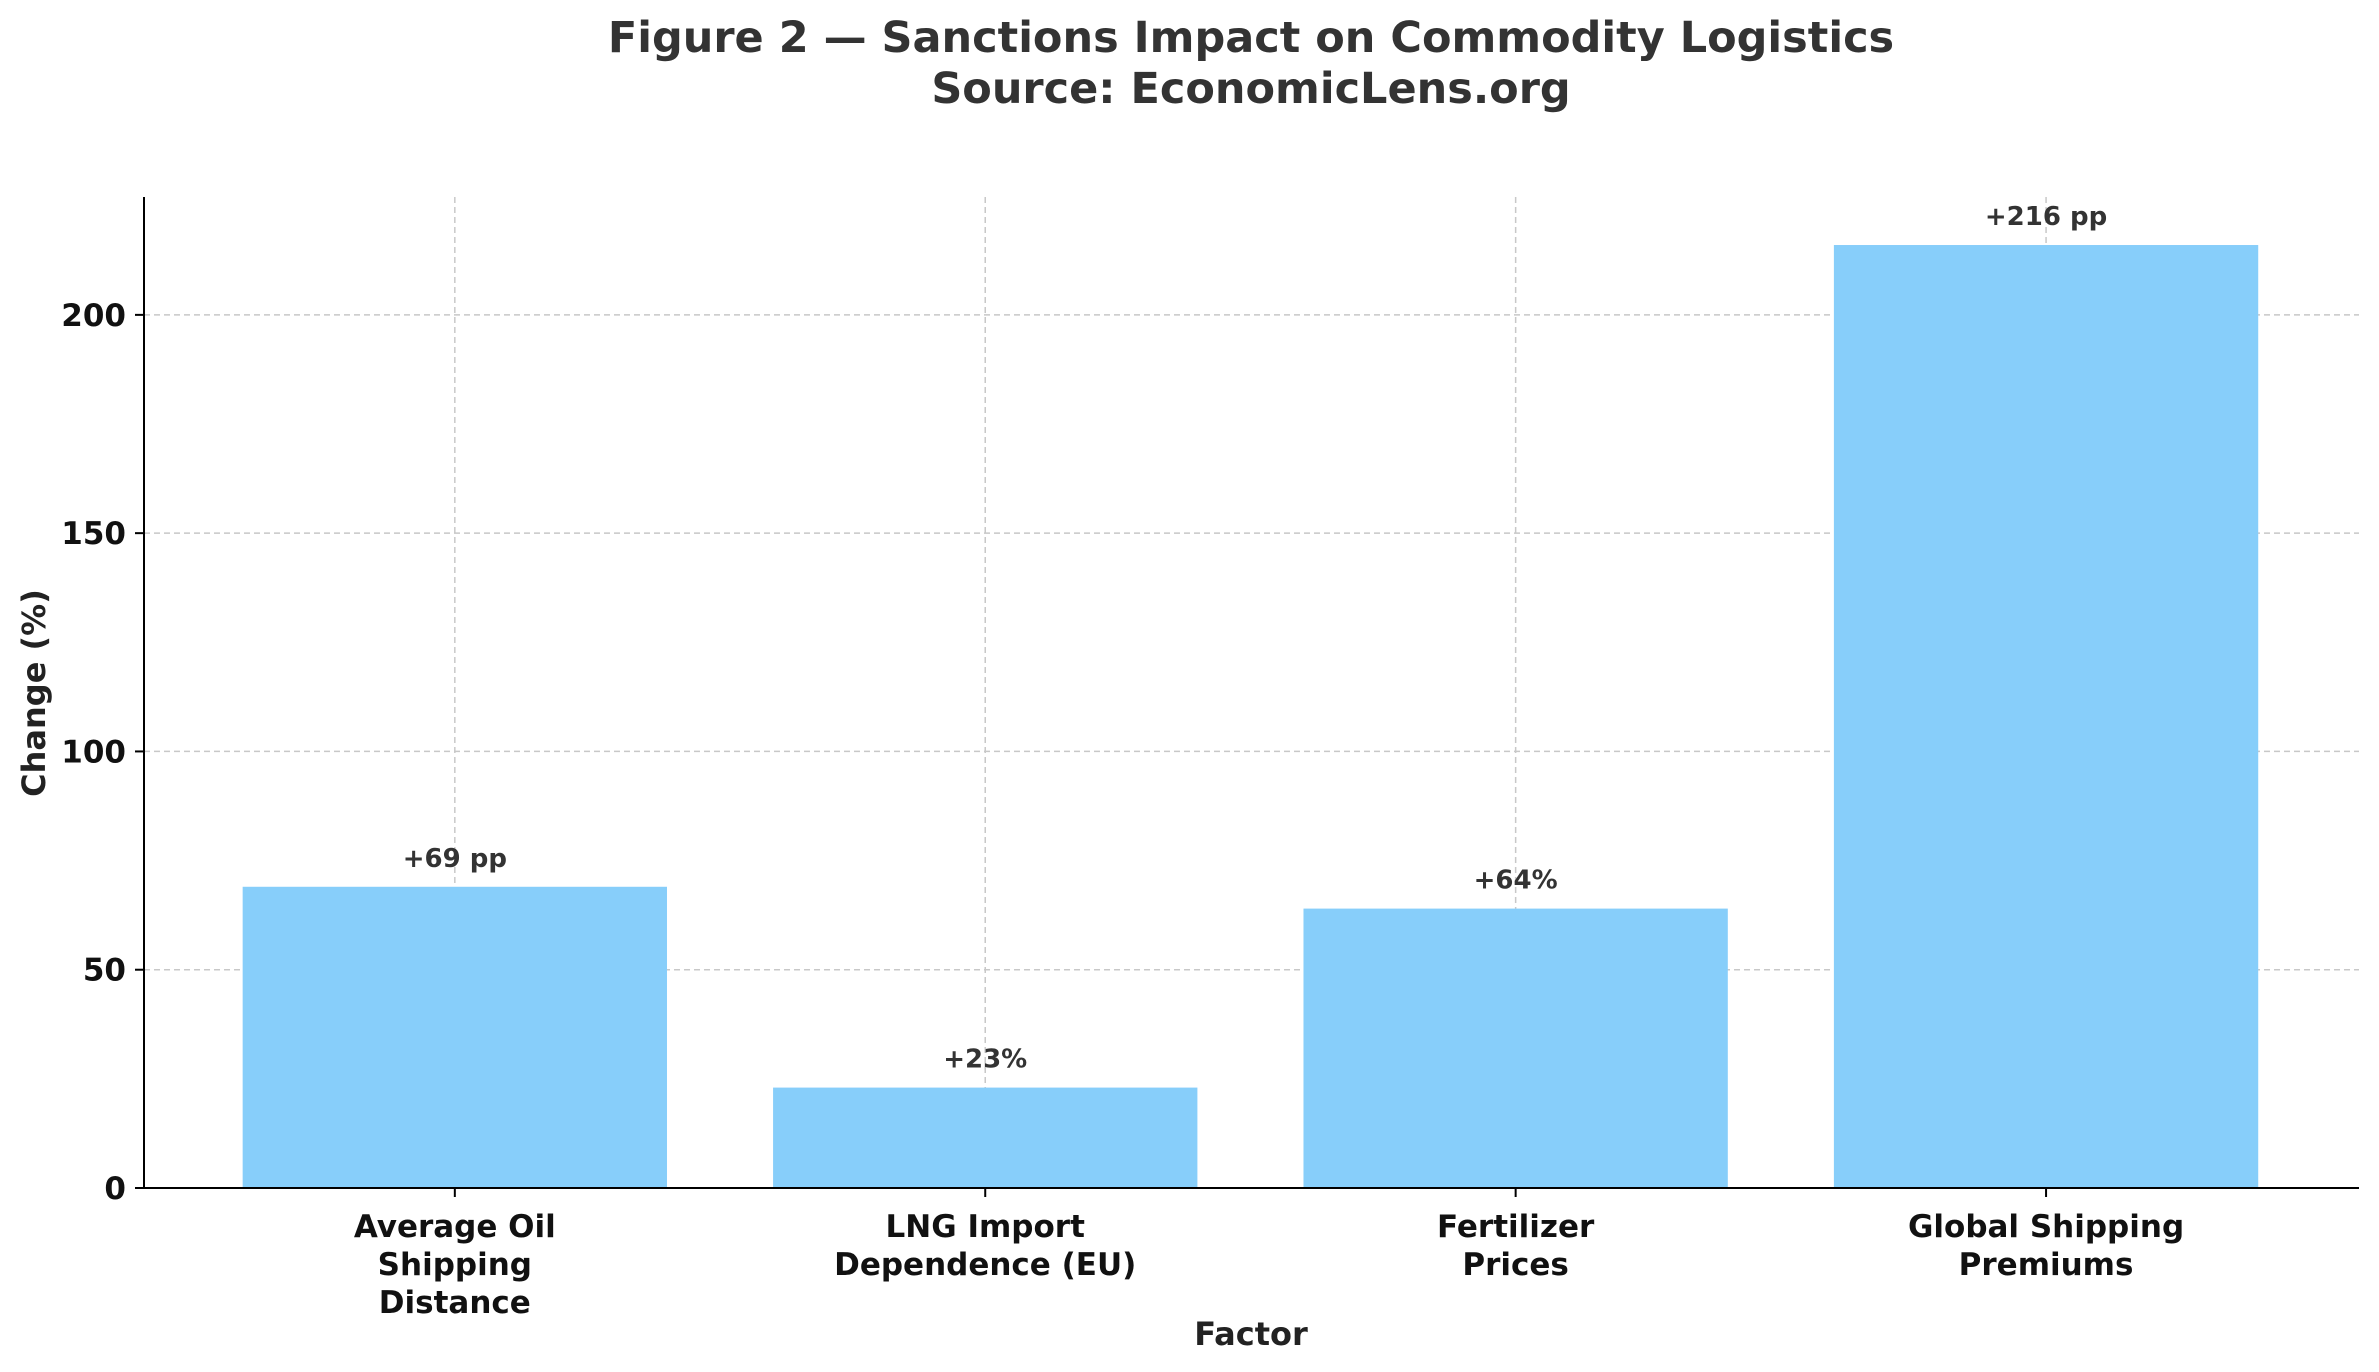 This screenshot has width=2379, height=1372. I want to click on x-tick-label-line: Fertilizer, so click(1516, 1227).